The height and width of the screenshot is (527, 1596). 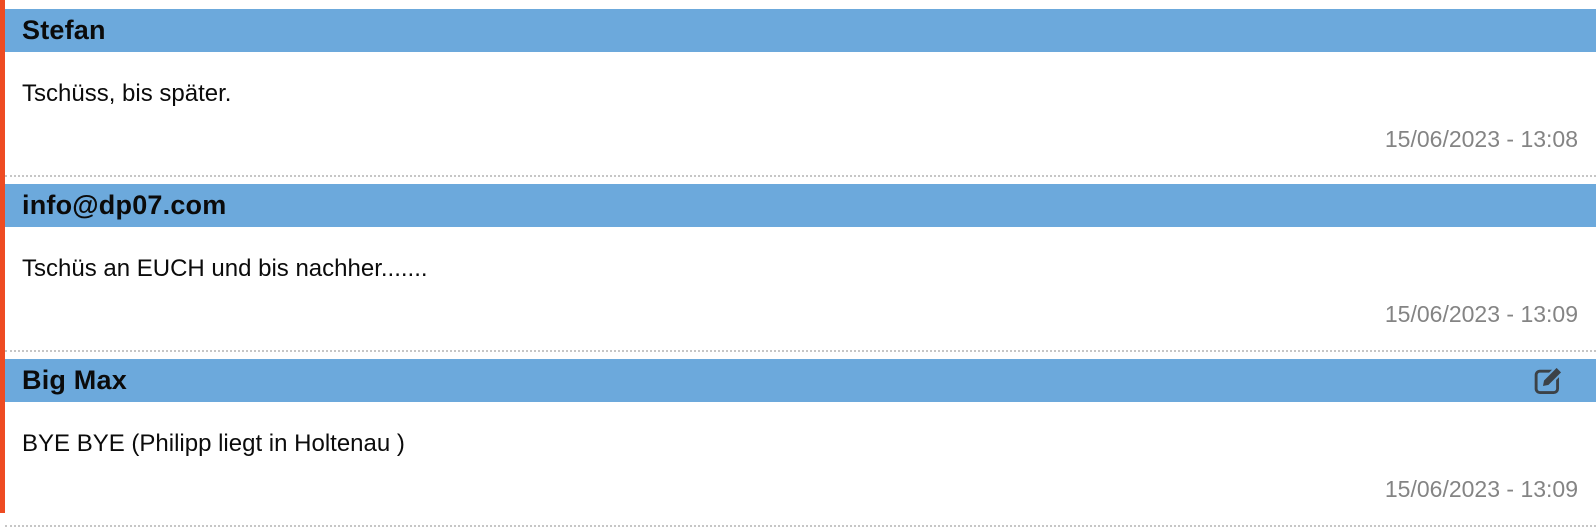 What do you see at coordinates (1481, 139) in the screenshot?
I see `message-timestamp: 15/06/2023 - 13:08` at bounding box center [1481, 139].